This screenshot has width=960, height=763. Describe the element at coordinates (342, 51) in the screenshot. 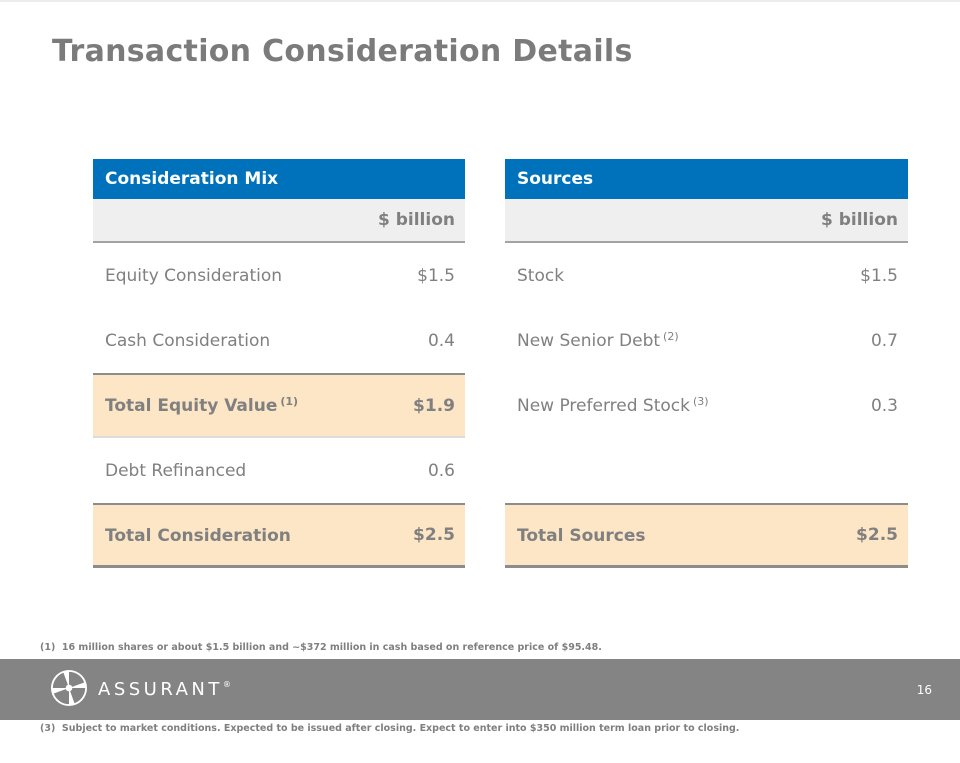

I see `page-title: Transaction Consideration Details` at that location.